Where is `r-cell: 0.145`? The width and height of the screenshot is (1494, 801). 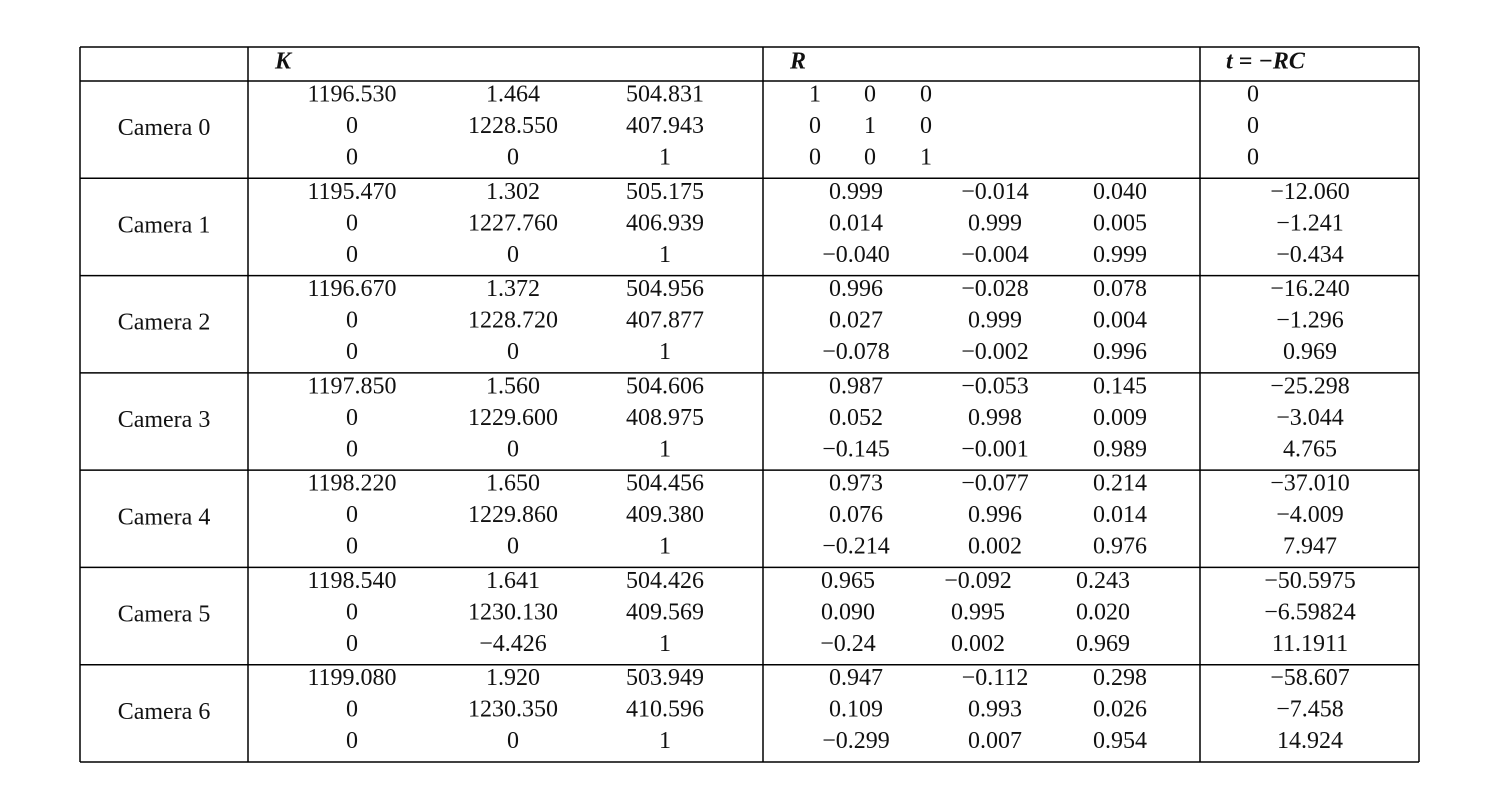 r-cell: 0.145 is located at coordinates (1120, 386).